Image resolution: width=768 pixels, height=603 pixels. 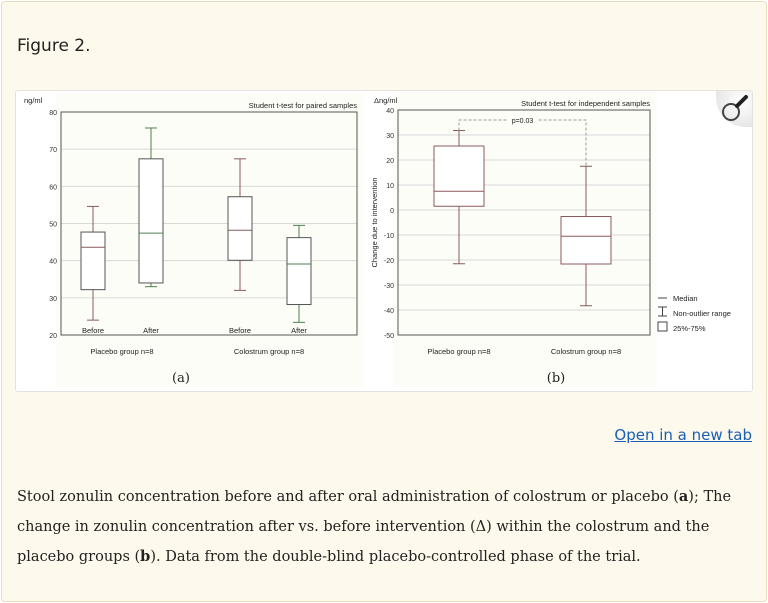 What do you see at coordinates (389, 286) in the screenshot?
I see `y-tick-label: -30` at bounding box center [389, 286].